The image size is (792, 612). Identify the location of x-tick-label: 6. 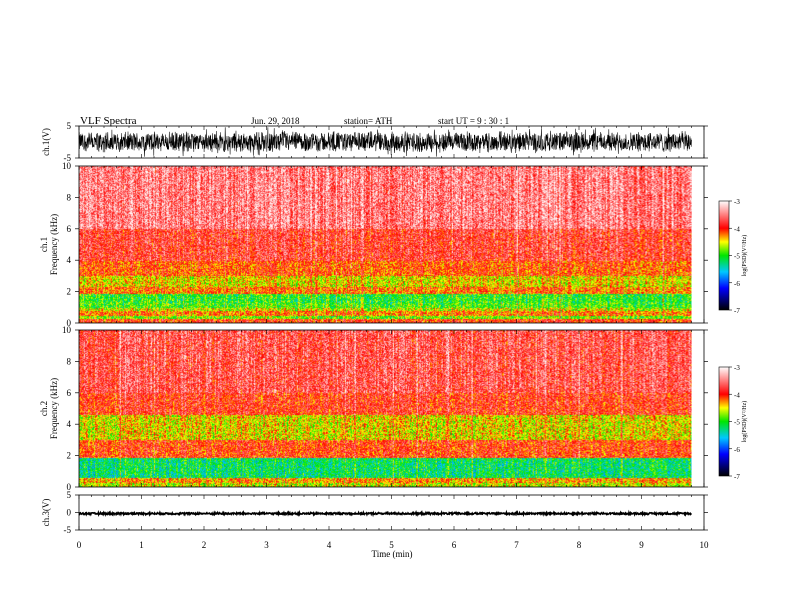
(454, 545).